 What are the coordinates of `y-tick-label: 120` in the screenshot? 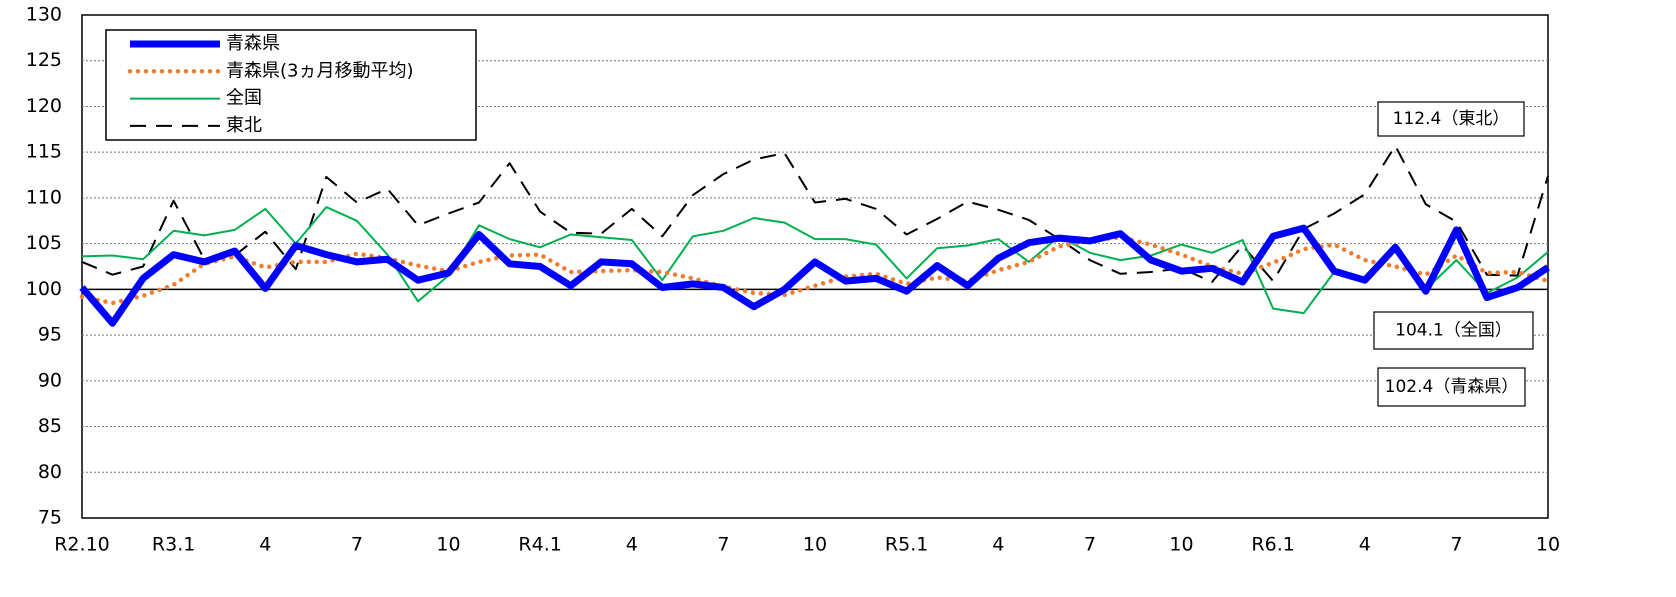 It's located at (44, 106).